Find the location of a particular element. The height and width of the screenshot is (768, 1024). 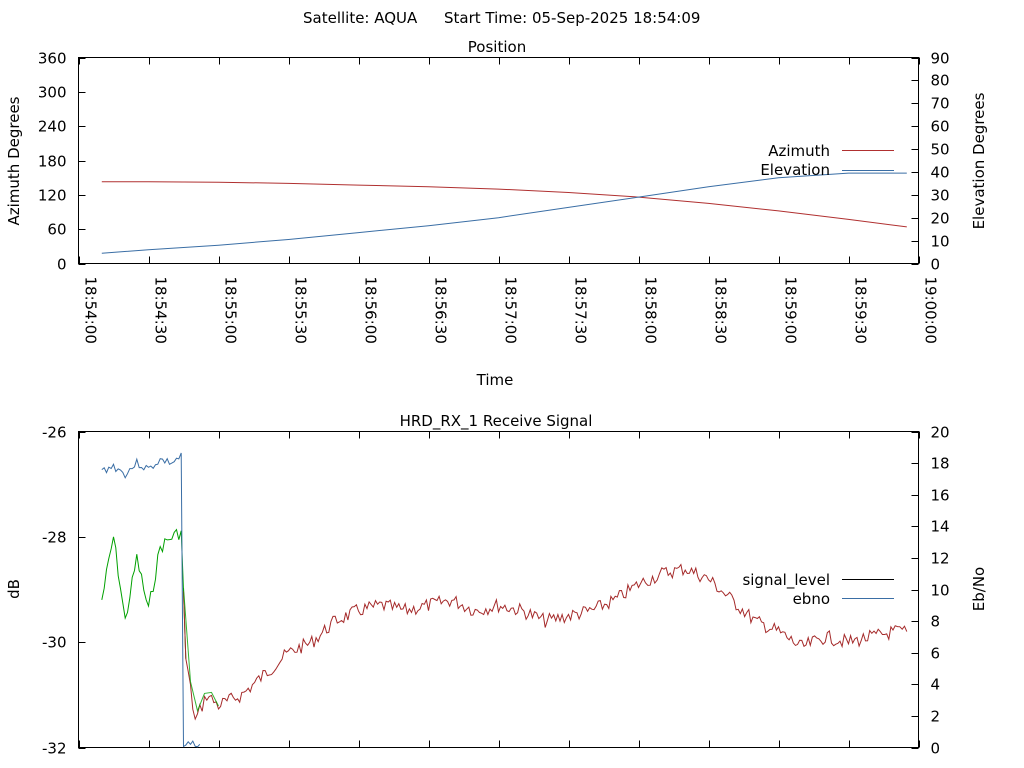

position-y2tick-label: 90 is located at coordinates (940, 59).